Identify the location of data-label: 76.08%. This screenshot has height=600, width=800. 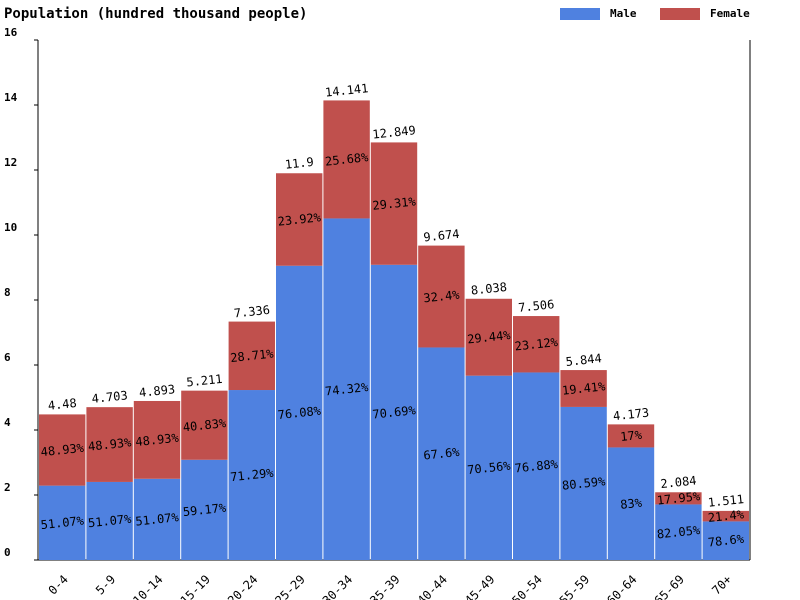
(299, 413).